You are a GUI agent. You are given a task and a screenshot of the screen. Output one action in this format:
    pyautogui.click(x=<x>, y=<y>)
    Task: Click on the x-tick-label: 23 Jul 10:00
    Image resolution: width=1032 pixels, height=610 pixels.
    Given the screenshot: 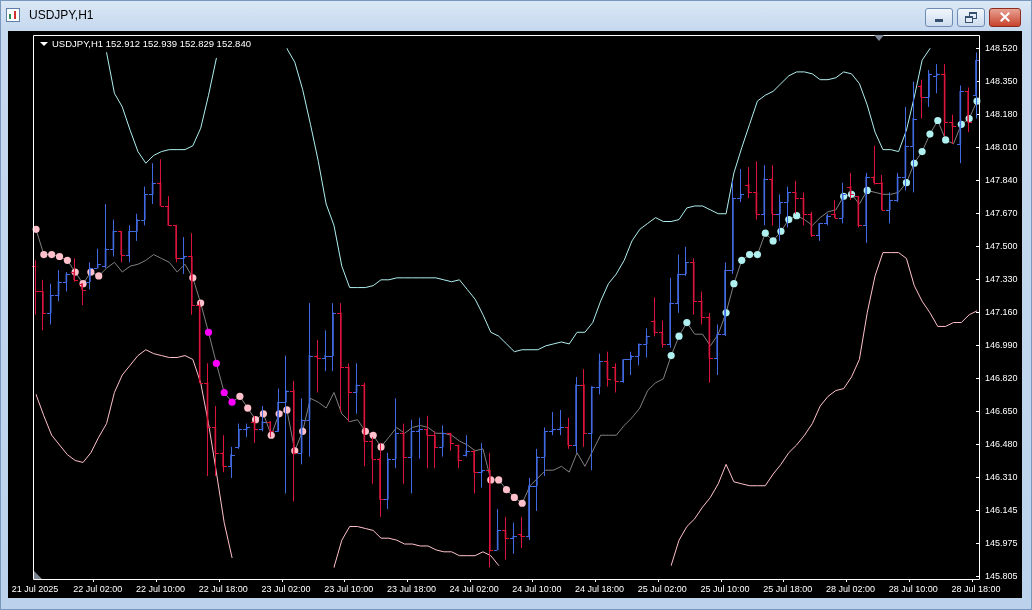 What is the action you would take?
    pyautogui.click(x=349, y=588)
    